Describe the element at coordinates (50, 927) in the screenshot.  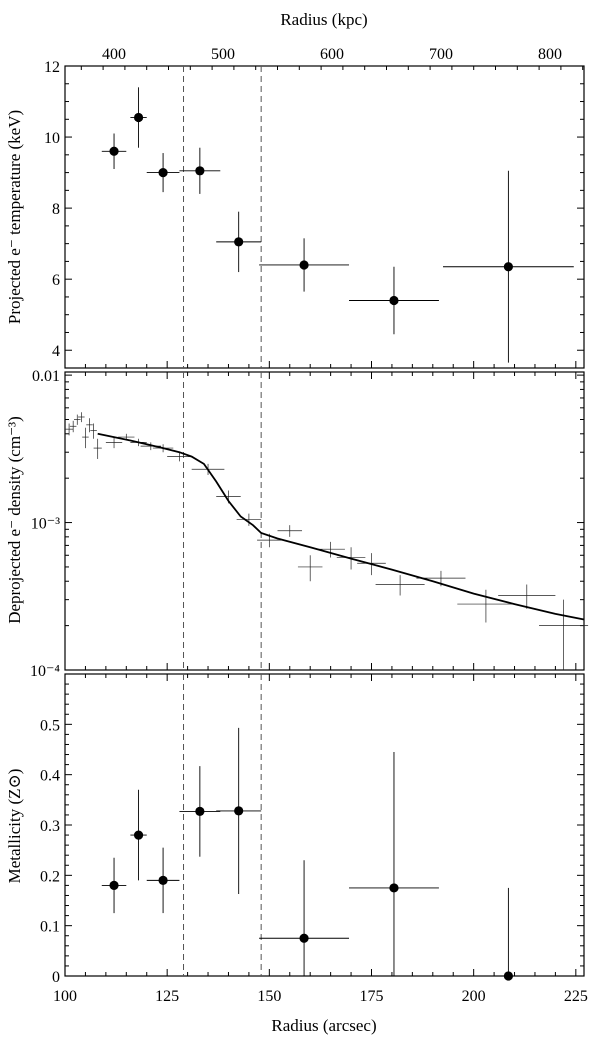
I see `metallicity-ytick-label: 0.1` at that location.